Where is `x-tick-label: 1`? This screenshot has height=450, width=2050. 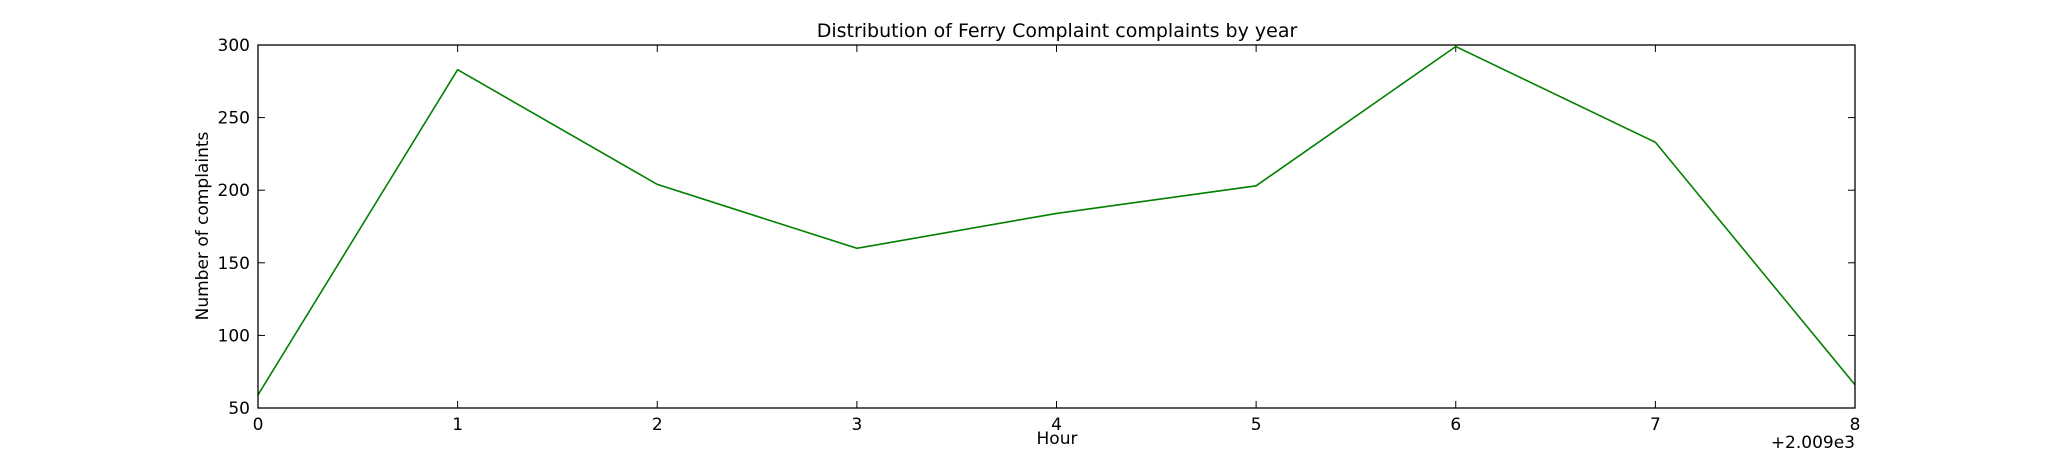 x-tick-label: 1 is located at coordinates (457, 425).